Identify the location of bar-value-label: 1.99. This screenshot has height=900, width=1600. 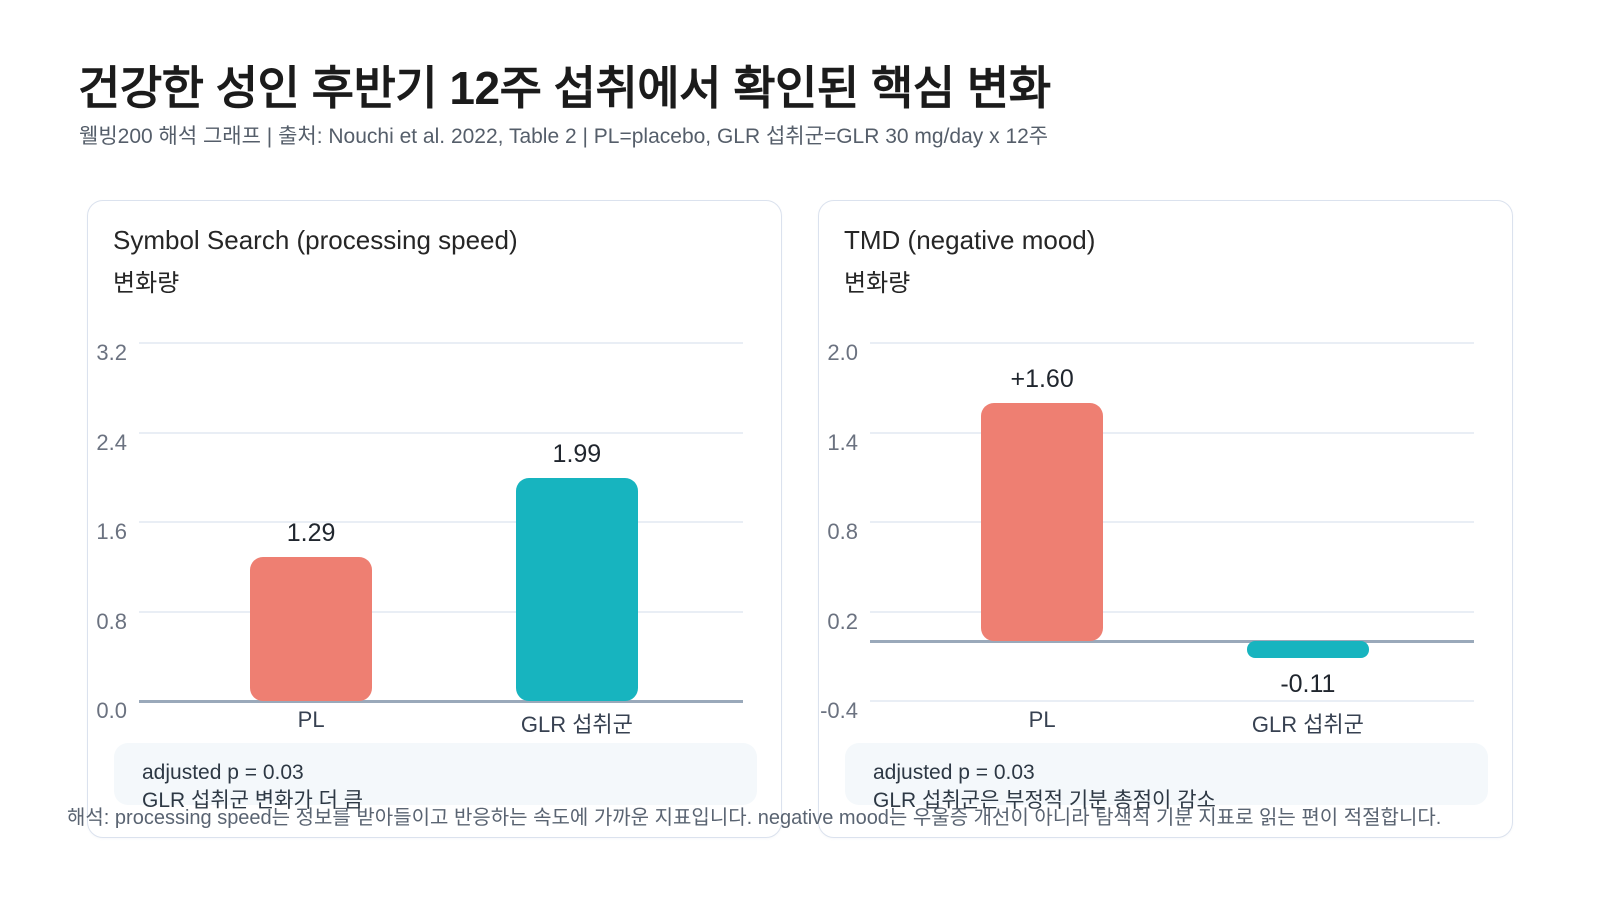
(577, 454).